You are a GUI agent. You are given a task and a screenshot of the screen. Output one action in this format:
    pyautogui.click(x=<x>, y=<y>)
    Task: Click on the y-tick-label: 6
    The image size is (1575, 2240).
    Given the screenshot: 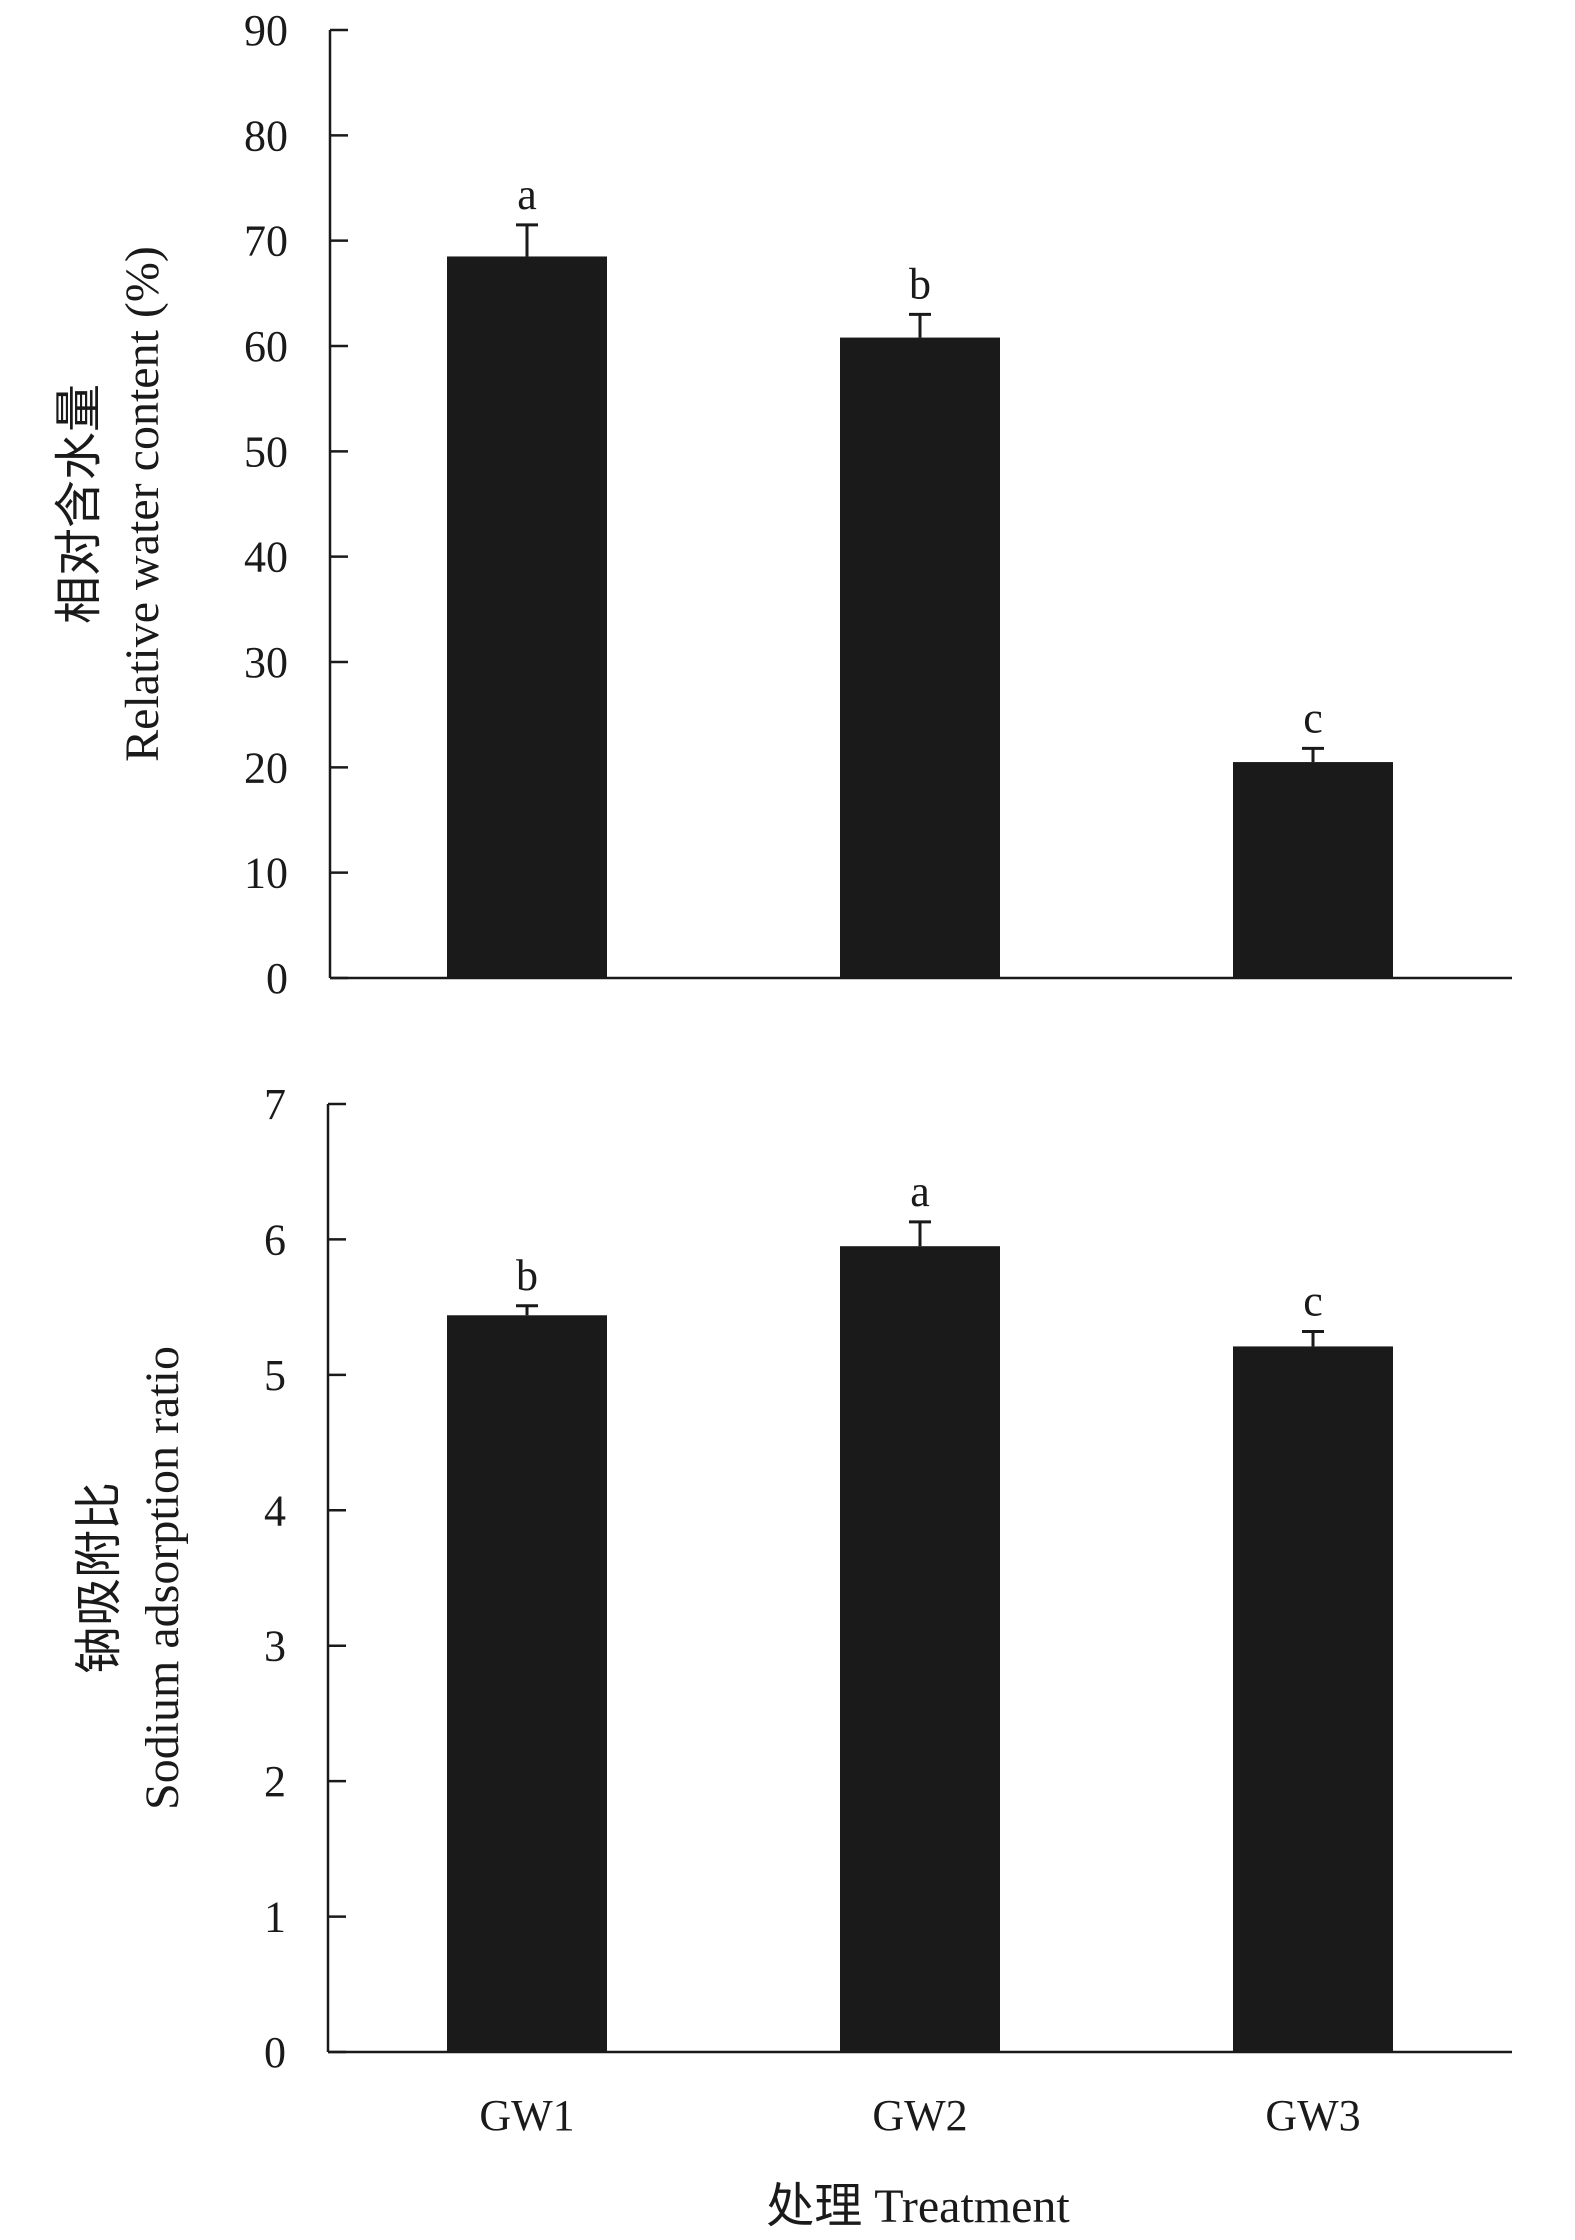 What is the action you would take?
    pyautogui.click(x=275, y=1239)
    